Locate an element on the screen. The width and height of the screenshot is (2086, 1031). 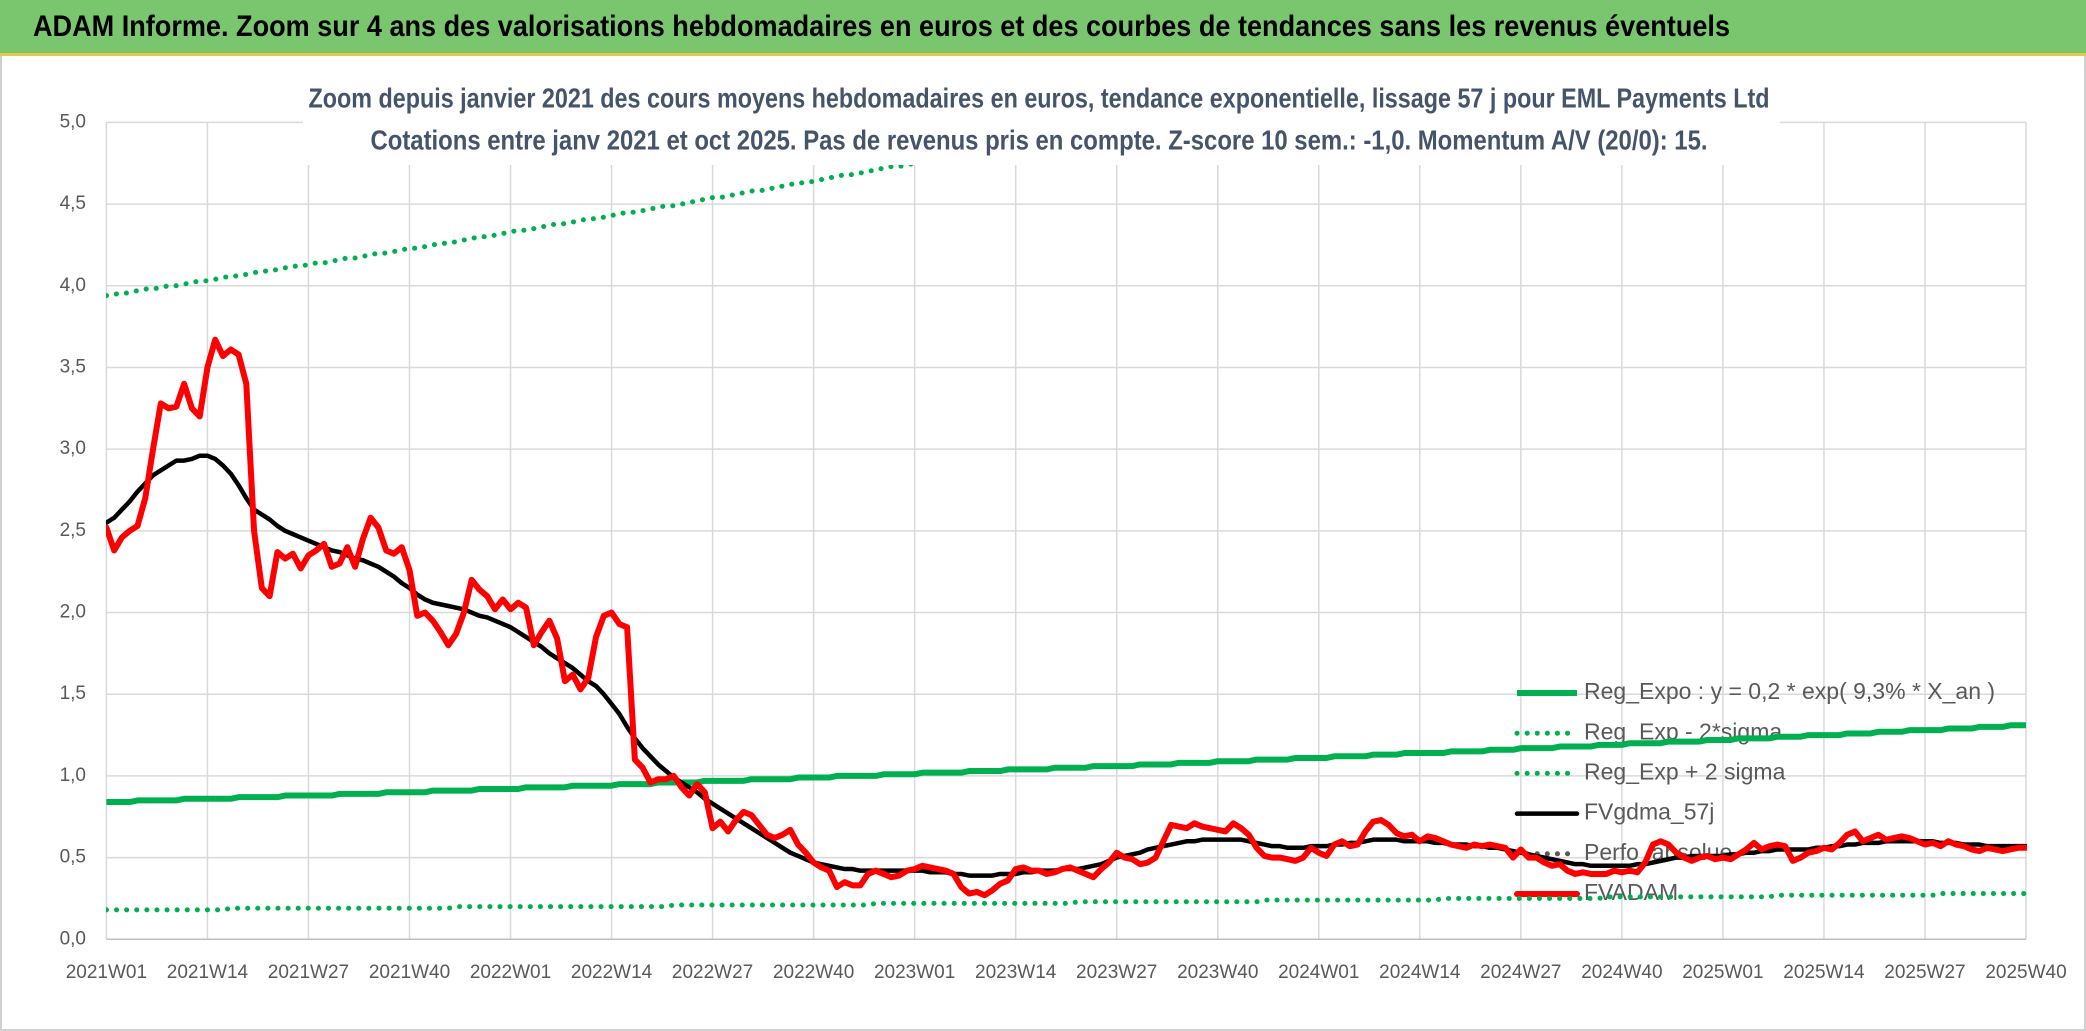
legend-label: Reg_Expo : y = 0,2 * exp( 9,3% * X_an ) is located at coordinates (1789, 691).